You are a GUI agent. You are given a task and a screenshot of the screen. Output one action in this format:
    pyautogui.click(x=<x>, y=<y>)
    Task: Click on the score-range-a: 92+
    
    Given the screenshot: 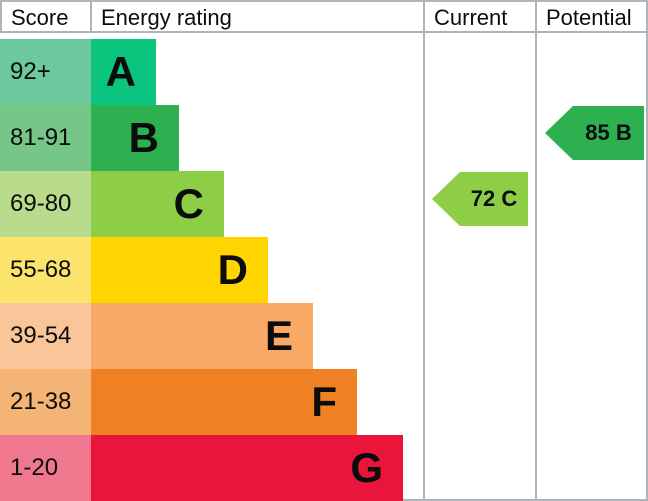 What is the action you would take?
    pyautogui.click(x=45, y=72)
    